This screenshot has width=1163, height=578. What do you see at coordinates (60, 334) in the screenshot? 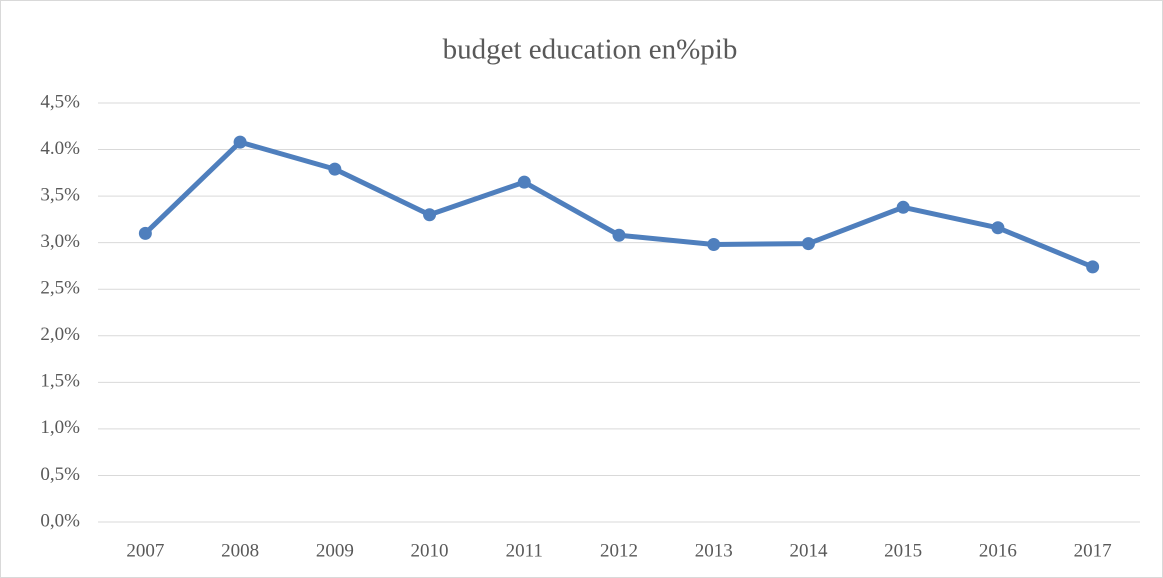
I see `y-tick-label: 2,0%` at bounding box center [60, 334].